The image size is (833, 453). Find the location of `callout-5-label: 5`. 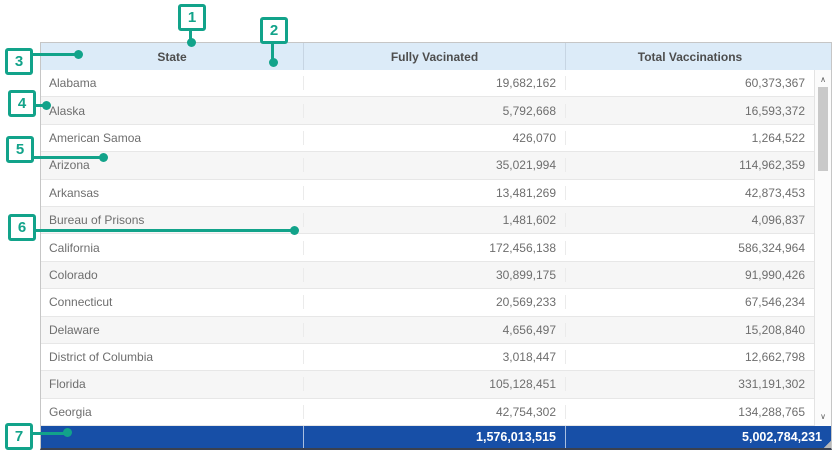

callout-5-label: 5 is located at coordinates (20, 149).